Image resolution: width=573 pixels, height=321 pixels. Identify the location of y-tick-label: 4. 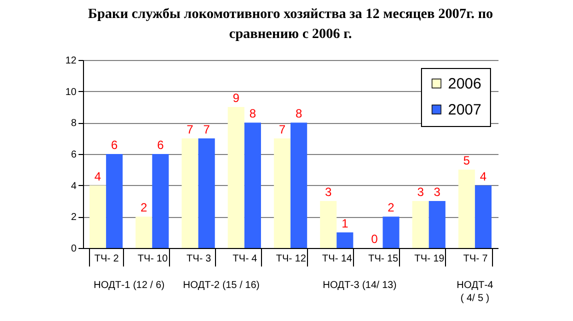
(73, 186).